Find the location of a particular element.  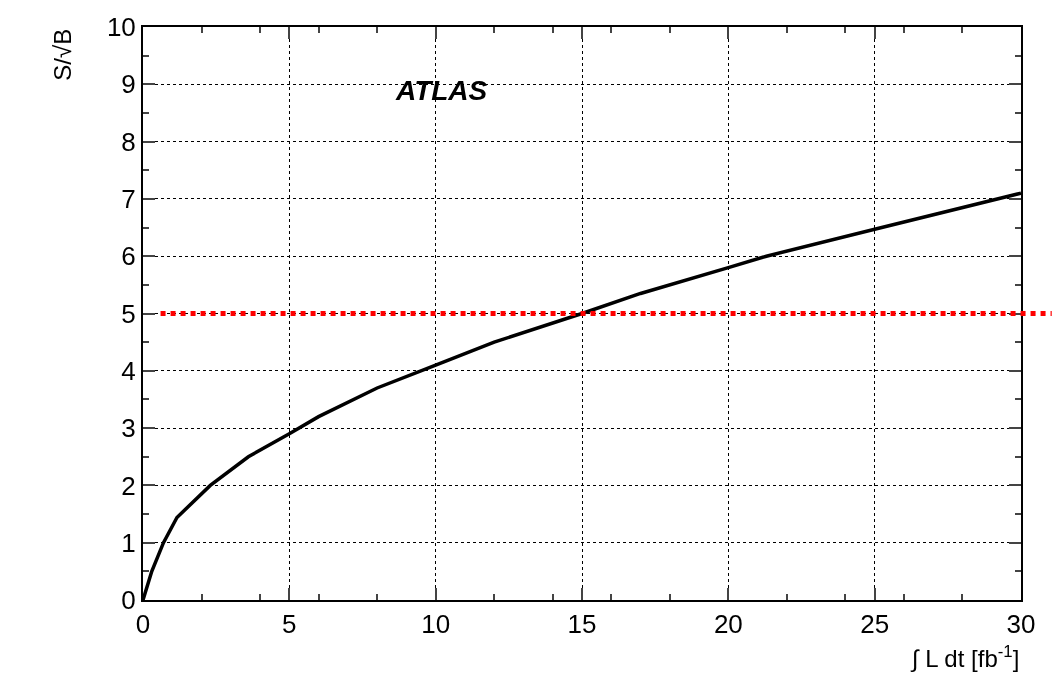

y-tick-label: 2 is located at coordinates (128, 485).